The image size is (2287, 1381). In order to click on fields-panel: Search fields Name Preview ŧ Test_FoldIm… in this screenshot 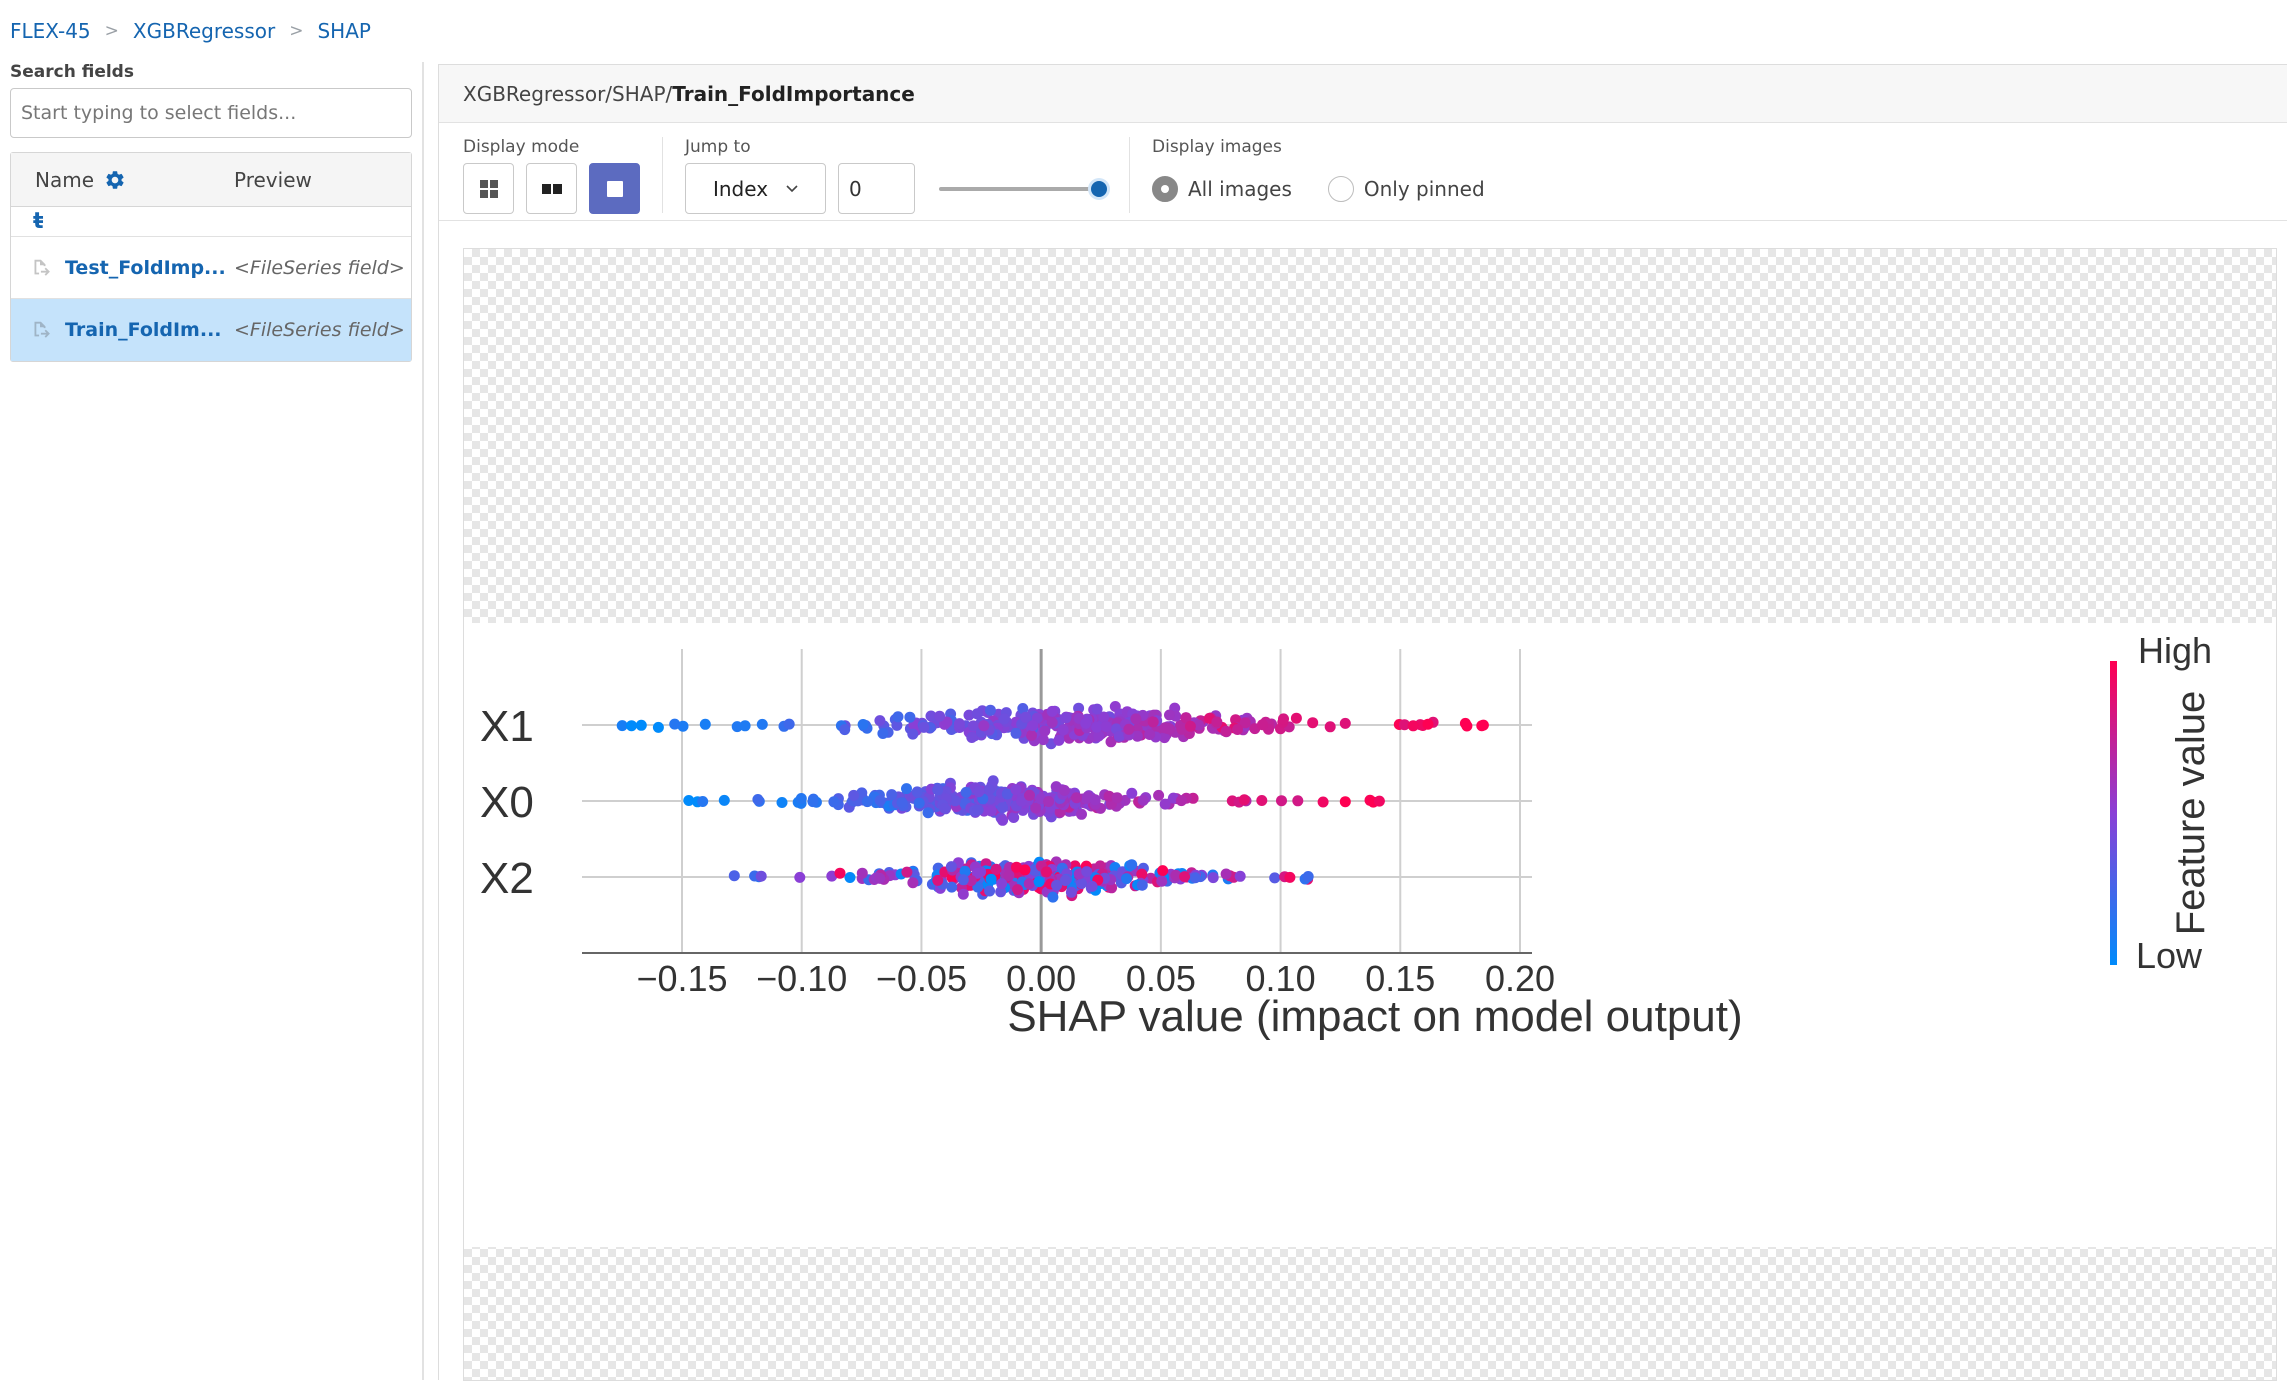, I will do `click(211, 212)`.